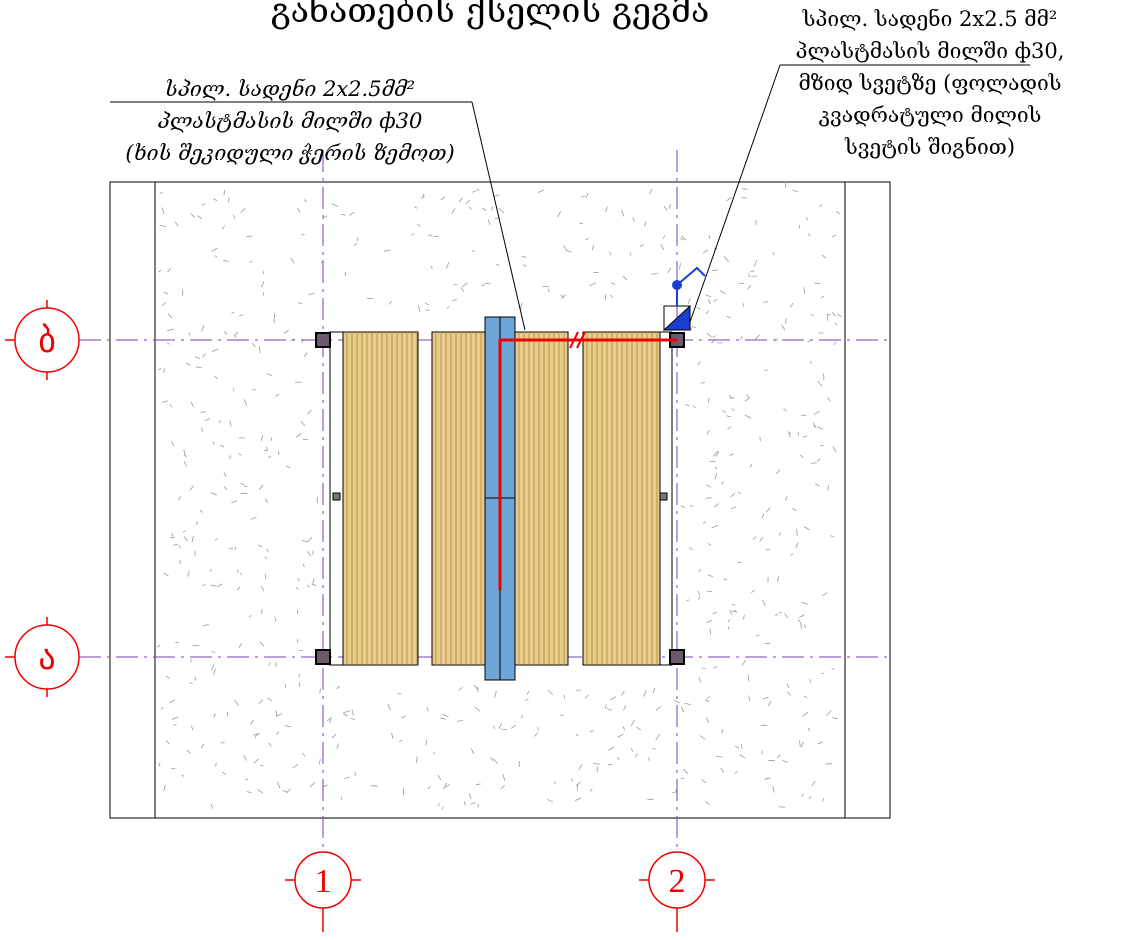  Describe the element at coordinates (323, 881) in the screenshot. I see `axis-label: 1` at that location.